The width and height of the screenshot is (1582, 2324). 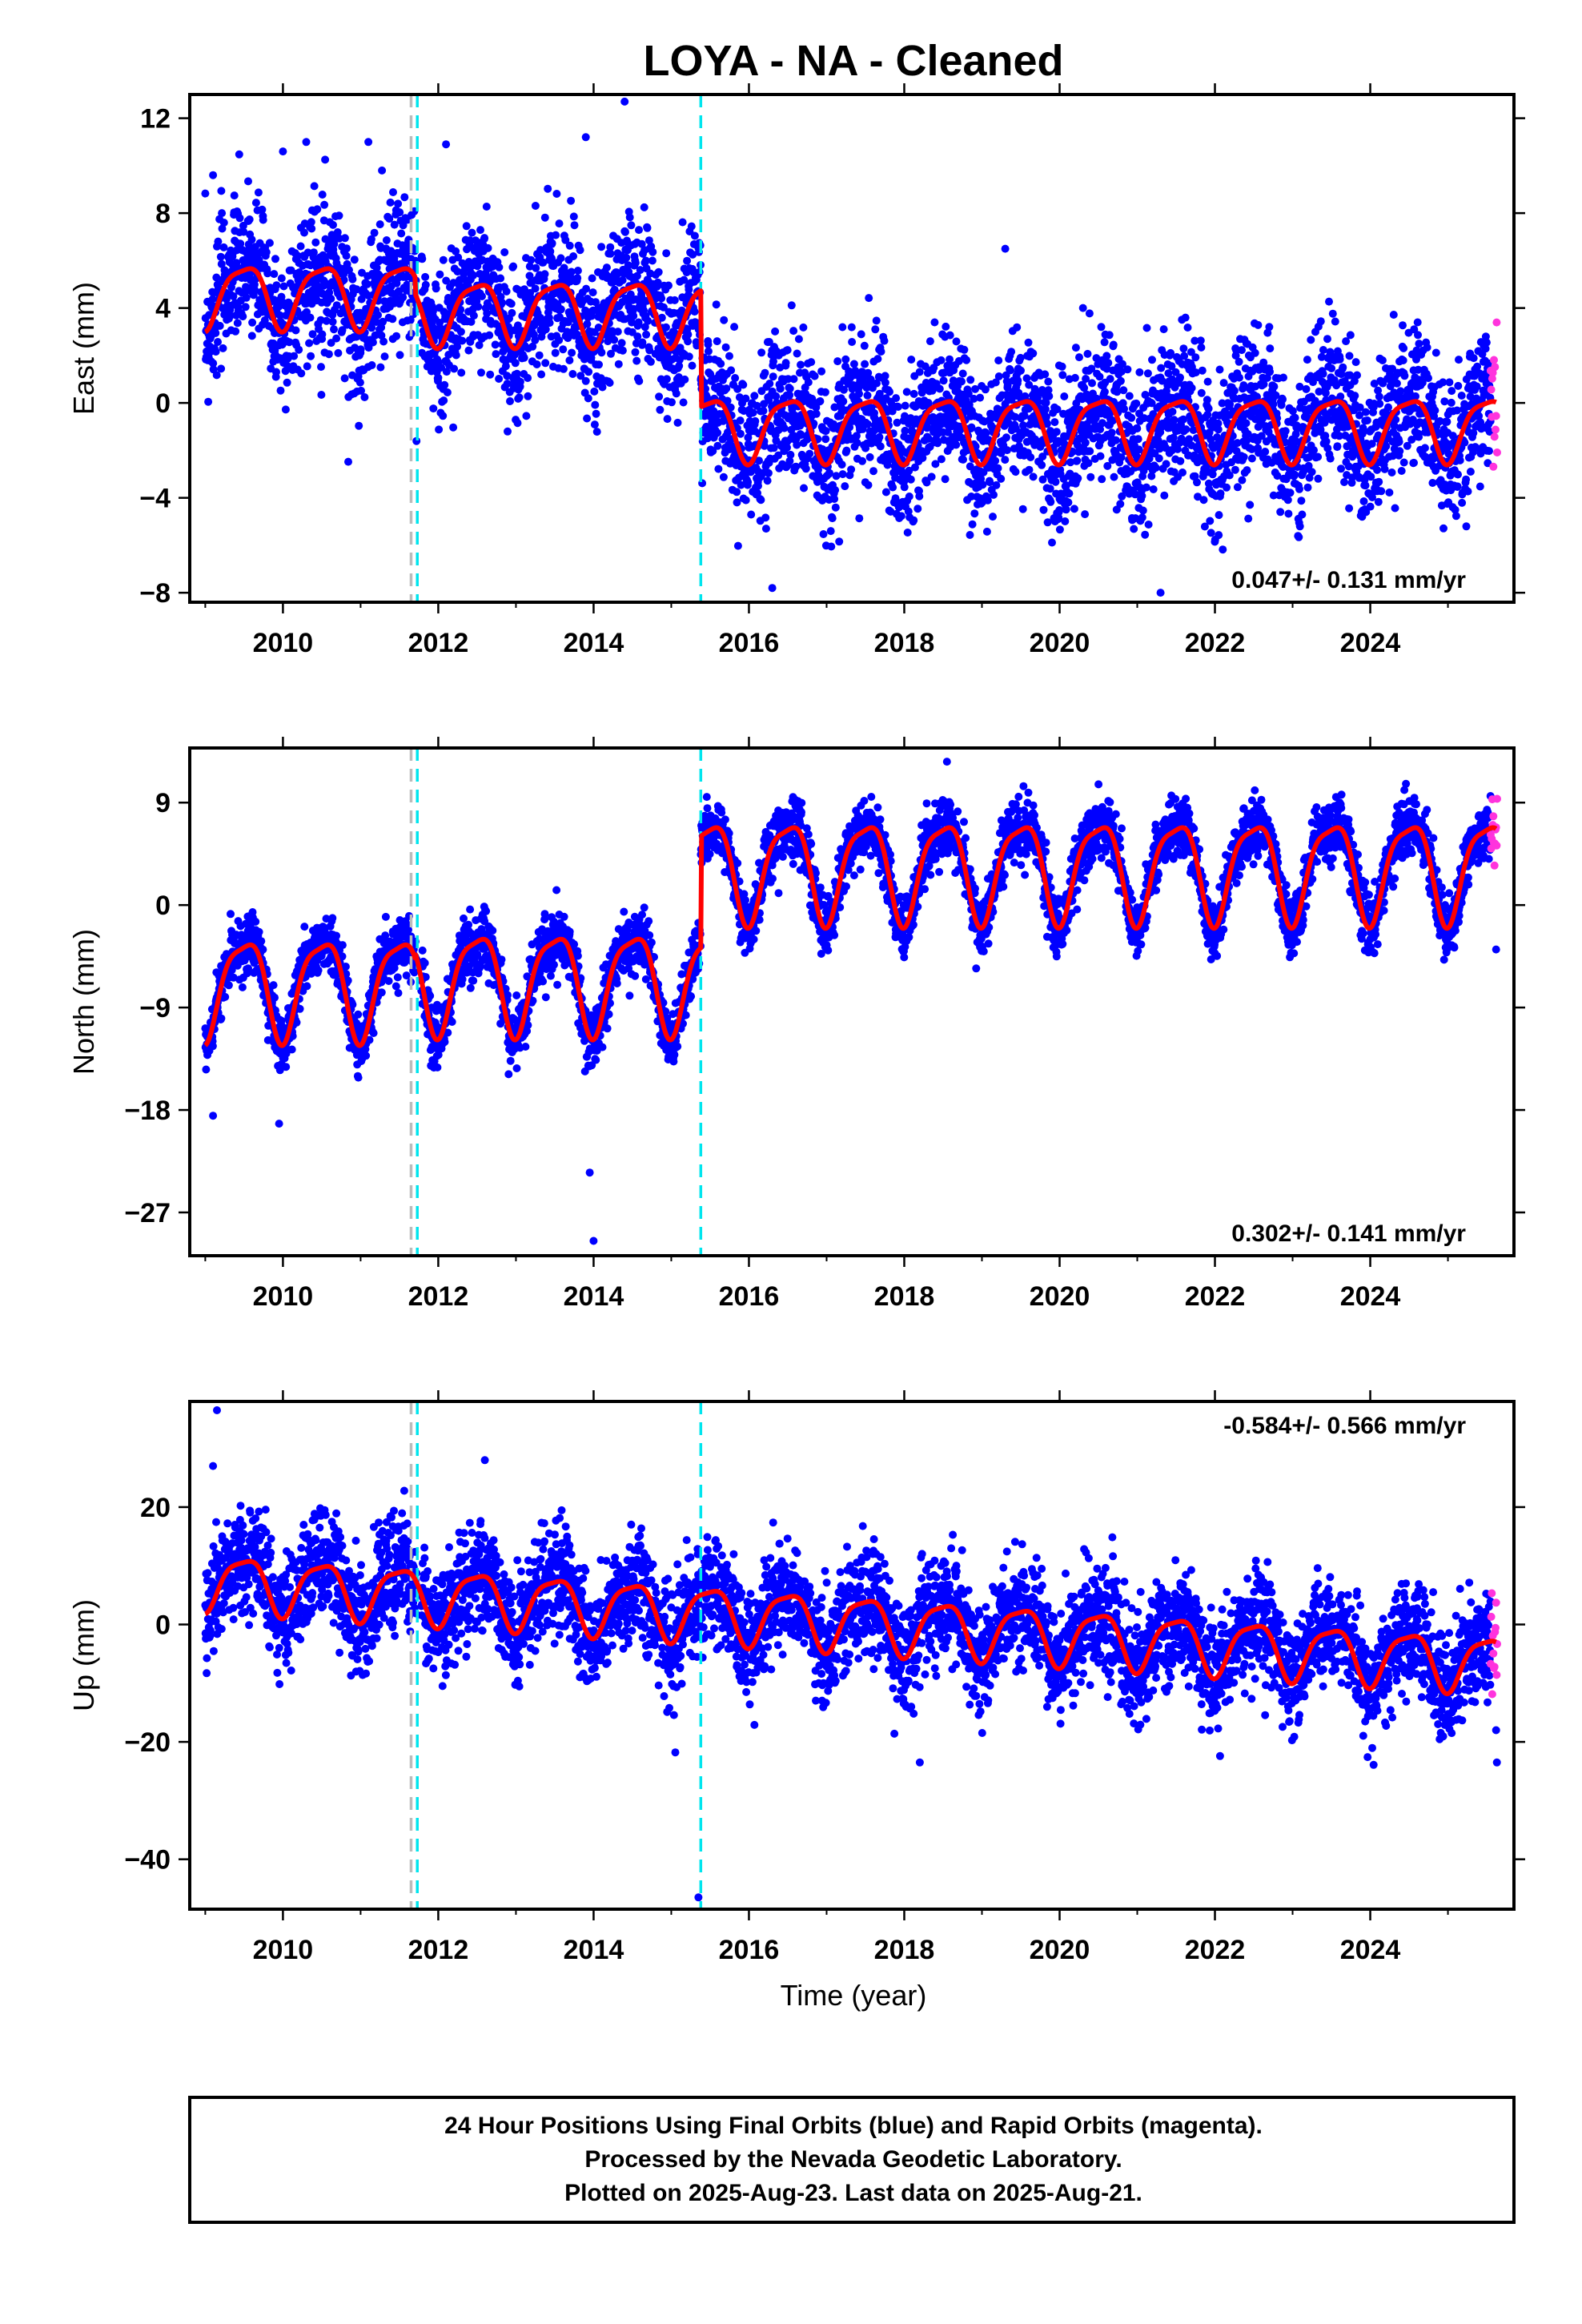 I want to click on east-rapid-orbit-points, so click(x=1493, y=394).